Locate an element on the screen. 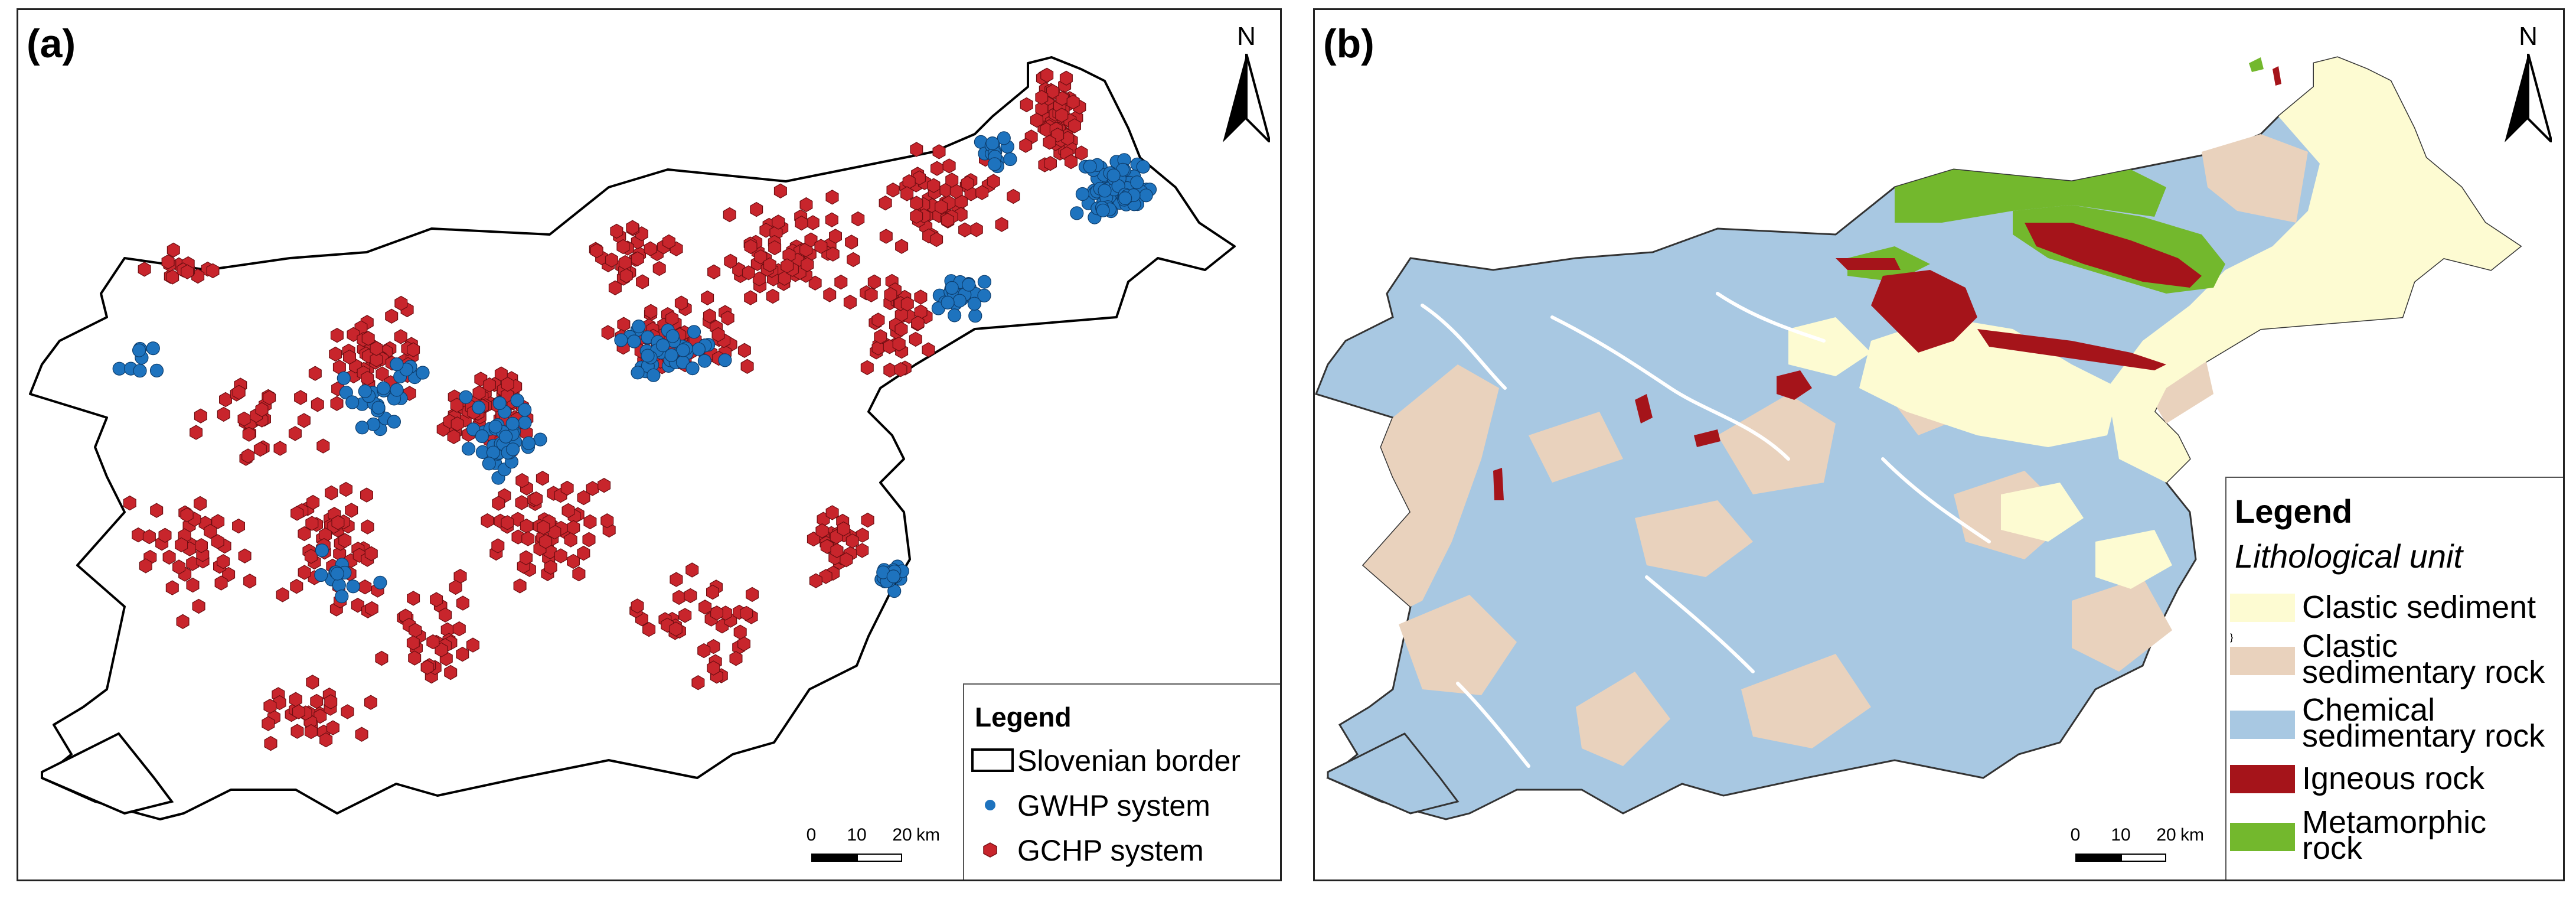 This screenshot has height=899, width=2576. label-clastic-sedimentary-rock-1: Clastic is located at coordinates (2350, 646).